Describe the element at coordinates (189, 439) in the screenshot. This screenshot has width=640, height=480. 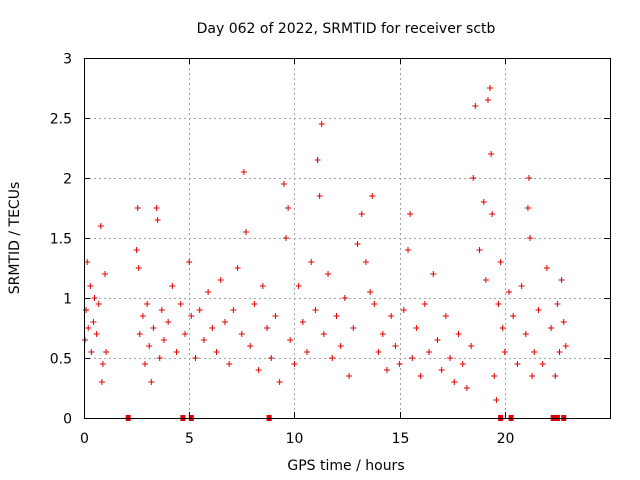
I see `x-tick-label: 5` at that location.